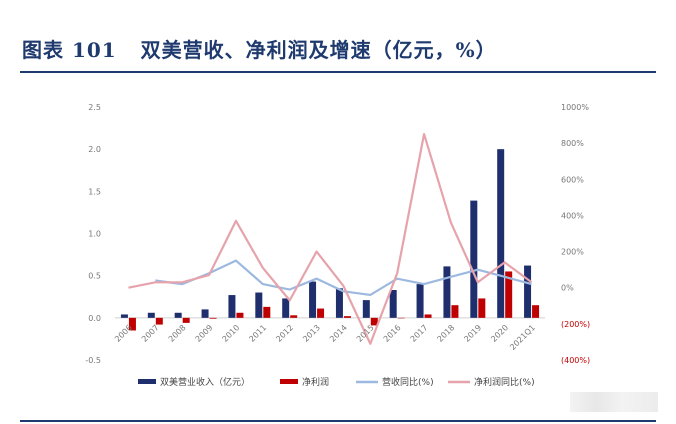 The image size is (676, 424). I want to click on right-tick-label: 1000%, so click(575, 107).